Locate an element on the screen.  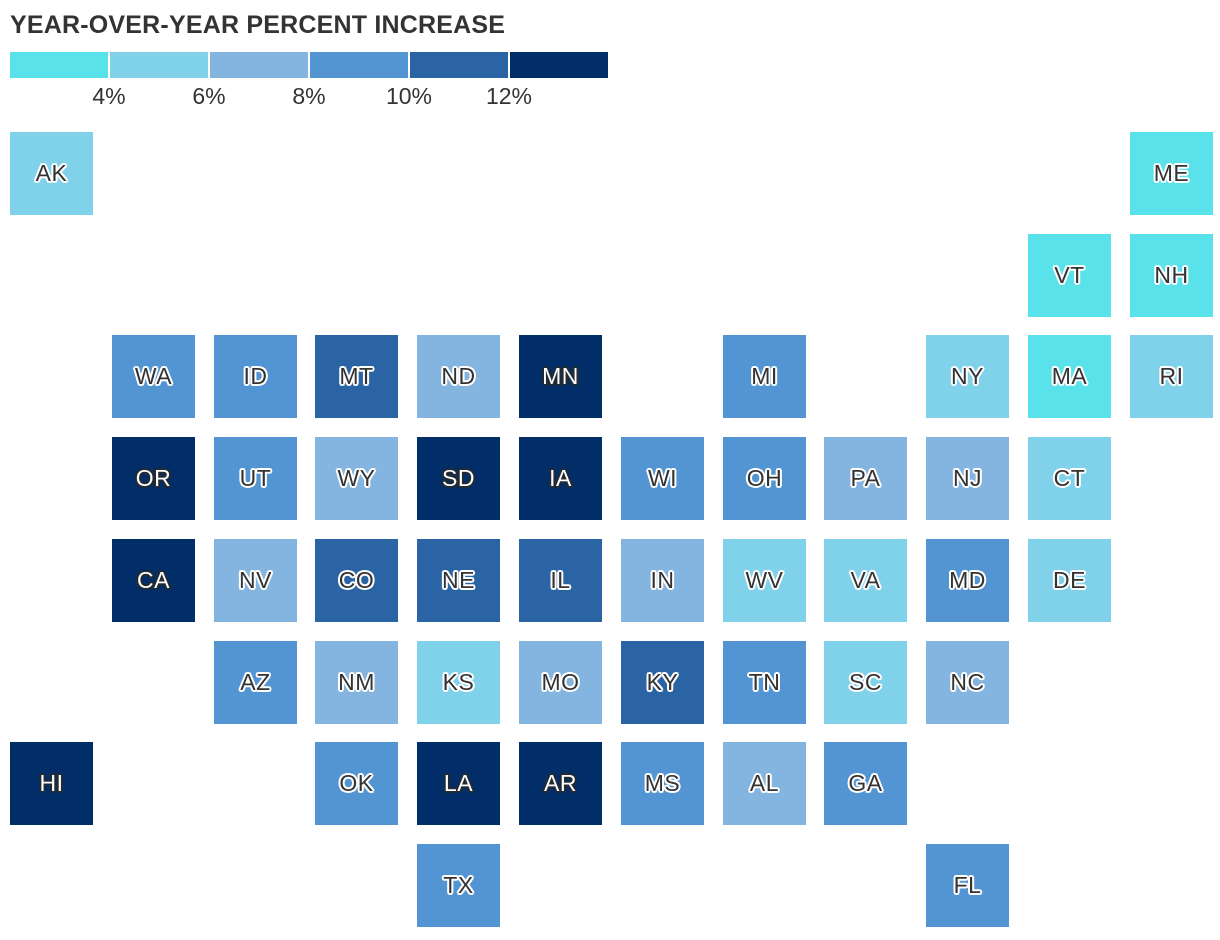
state-label: FL is located at coordinates (967, 885).